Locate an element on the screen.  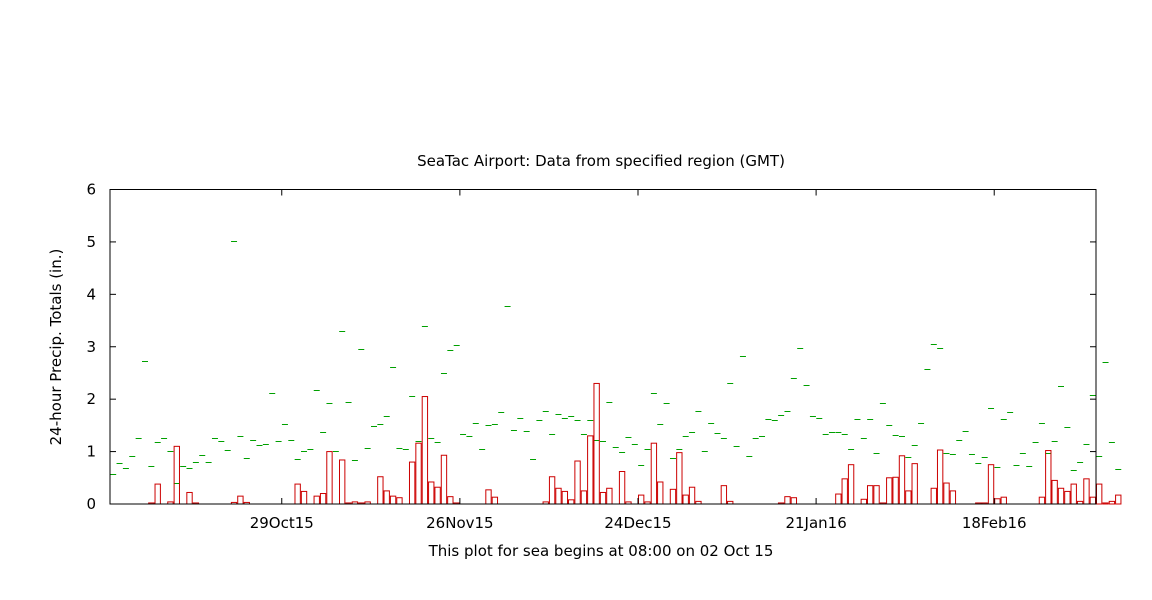
x-tick-label: 26Nov15 is located at coordinates (459, 523).